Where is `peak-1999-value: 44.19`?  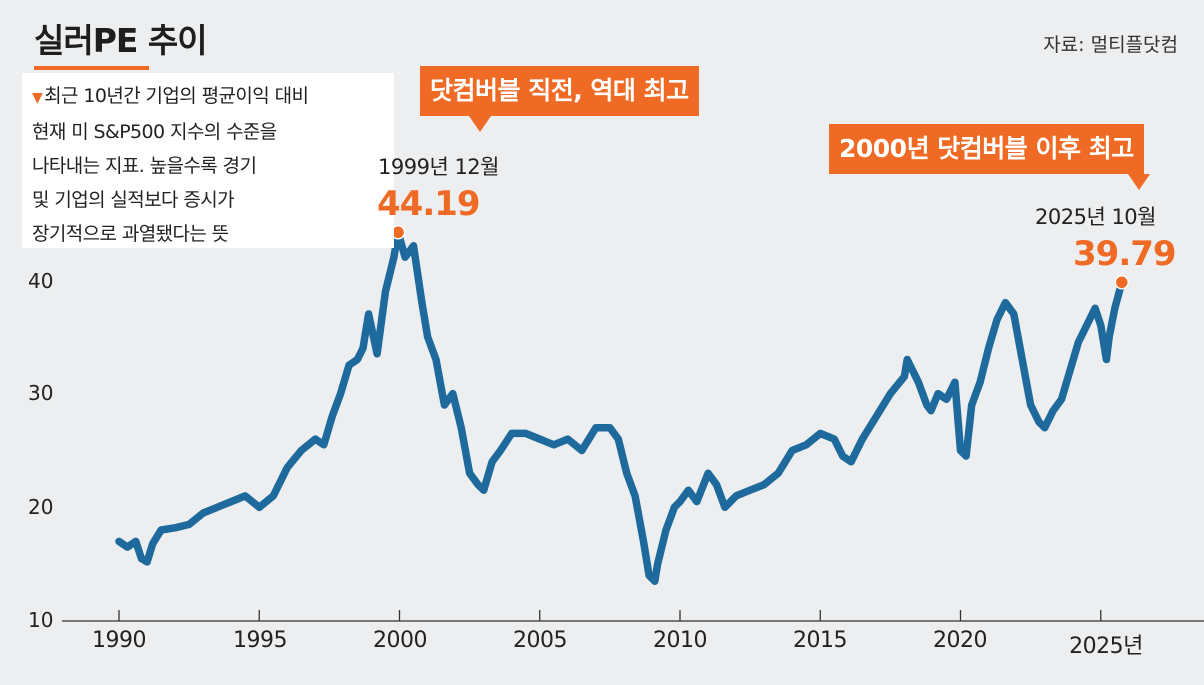
peak-1999-value: 44.19 is located at coordinates (429, 204).